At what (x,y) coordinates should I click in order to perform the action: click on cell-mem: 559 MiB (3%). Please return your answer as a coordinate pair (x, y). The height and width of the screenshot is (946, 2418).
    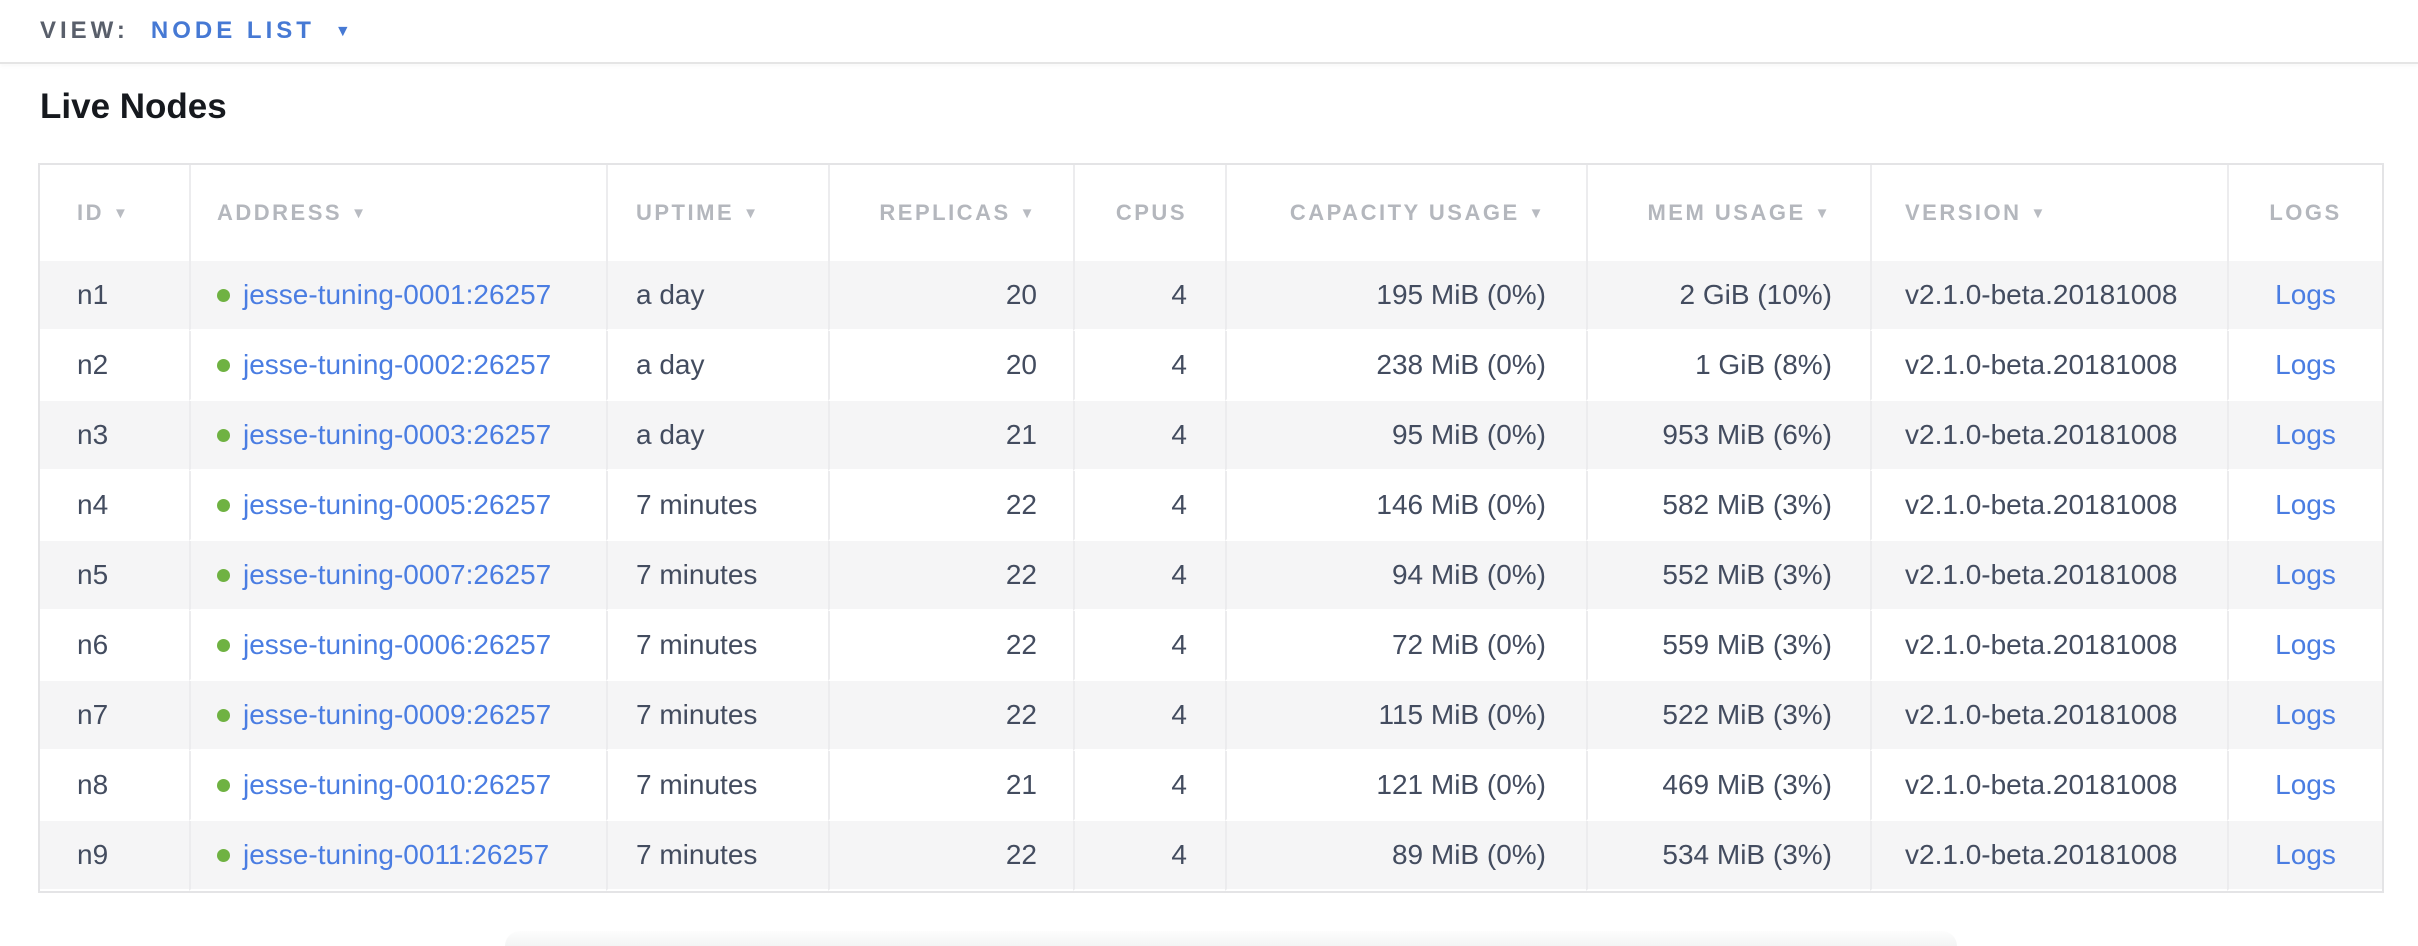
    Looking at the image, I should click on (1728, 646).